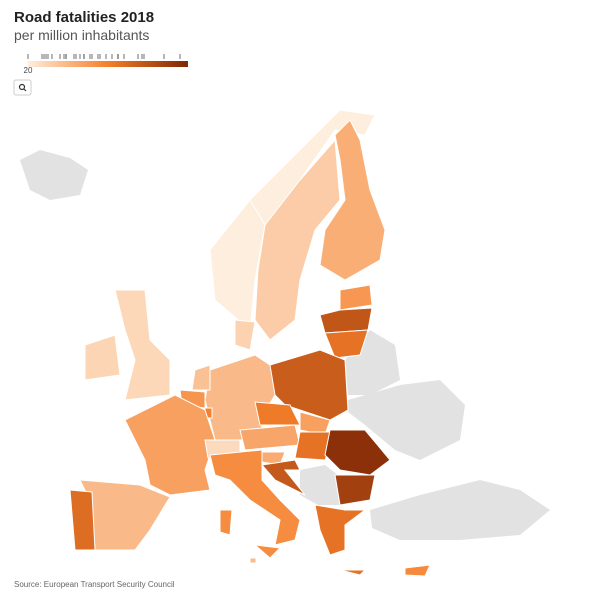 The width and height of the screenshot is (590, 595). I want to click on map-subtitle: per million inhabitants, so click(81, 35).